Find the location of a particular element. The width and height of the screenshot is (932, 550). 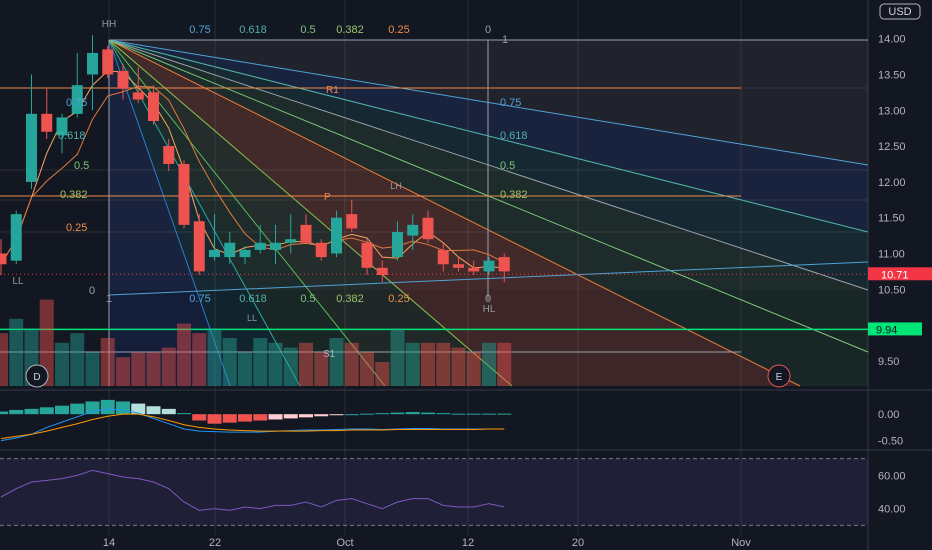

rsi-pane is located at coordinates (434, 492).